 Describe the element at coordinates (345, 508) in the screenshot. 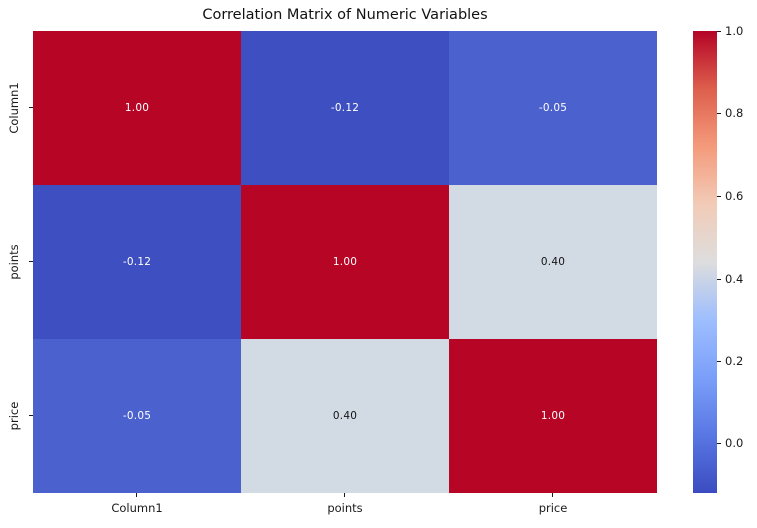

I see `x-axis-tick-label: points` at that location.